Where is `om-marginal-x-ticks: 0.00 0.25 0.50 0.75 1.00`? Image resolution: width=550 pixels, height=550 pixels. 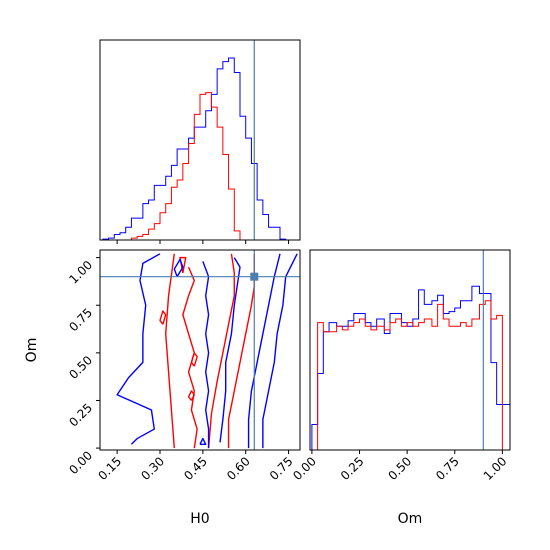 om-marginal-x-ticks: 0.00 0.25 0.50 0.75 1.00 is located at coordinates (400, 466).